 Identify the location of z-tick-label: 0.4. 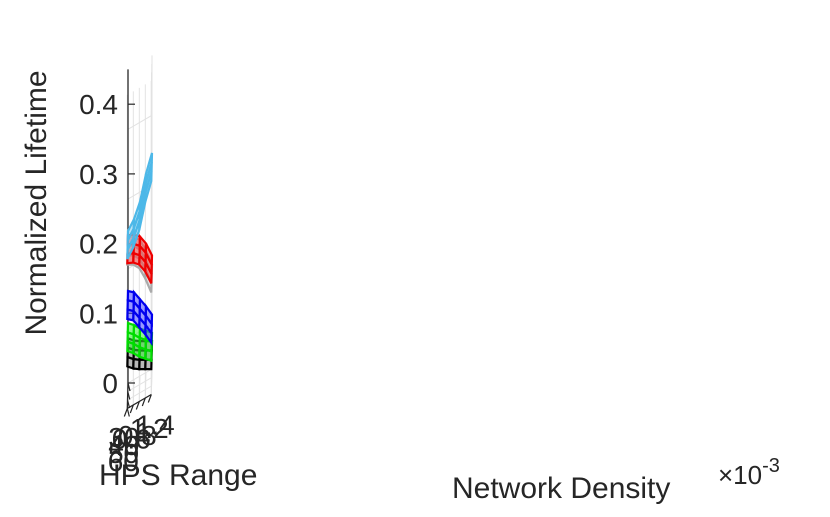
(98, 104).